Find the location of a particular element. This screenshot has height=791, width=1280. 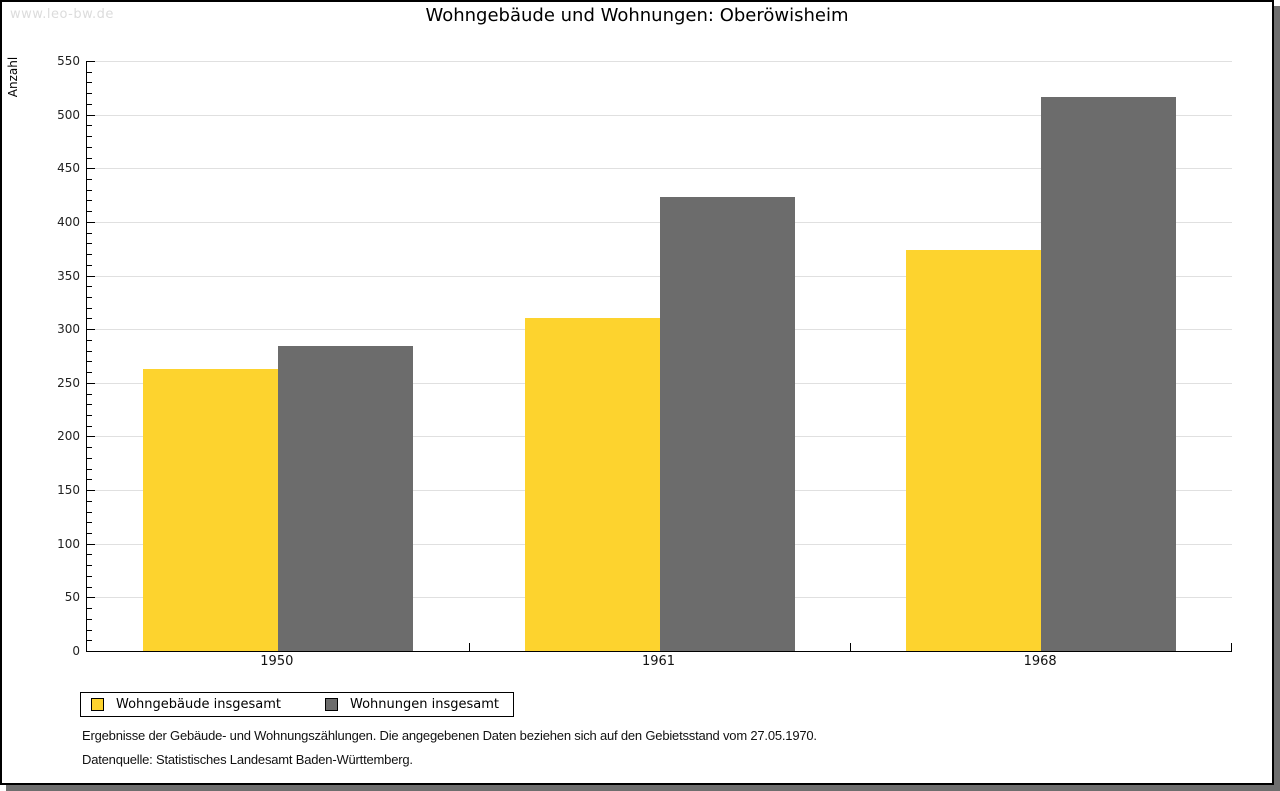

y-tick-label: 500 is located at coordinates (68, 114).